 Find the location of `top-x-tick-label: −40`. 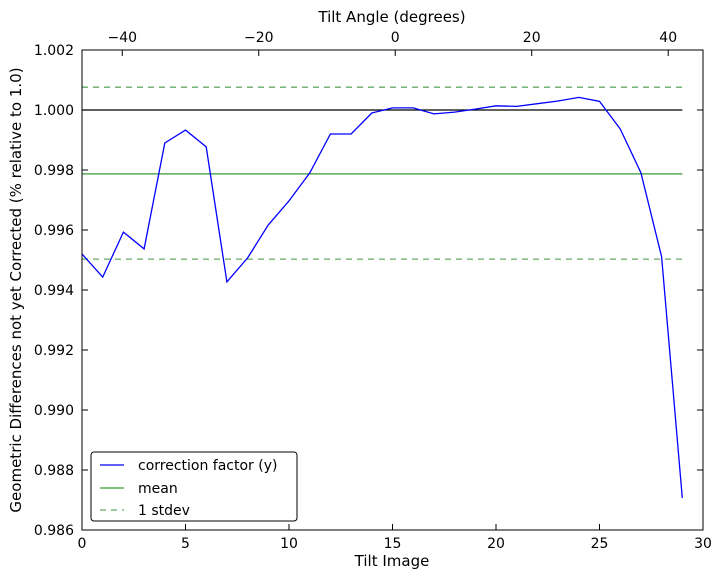

top-x-tick-label: −40 is located at coordinates (122, 38).